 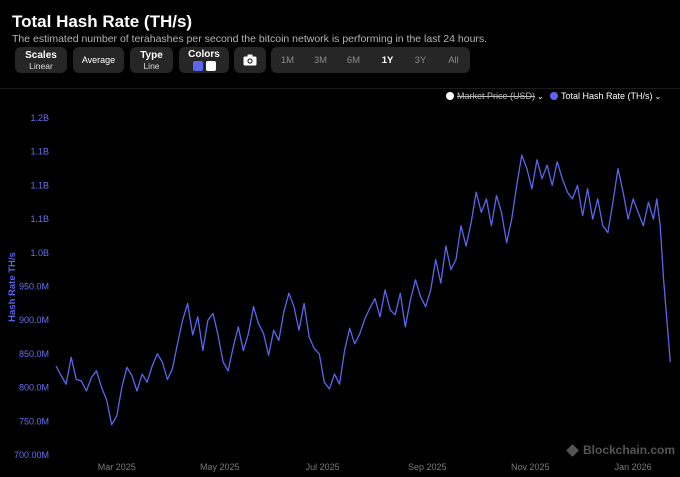 I want to click on y-tick-label: 850.0M, so click(x=34, y=354).